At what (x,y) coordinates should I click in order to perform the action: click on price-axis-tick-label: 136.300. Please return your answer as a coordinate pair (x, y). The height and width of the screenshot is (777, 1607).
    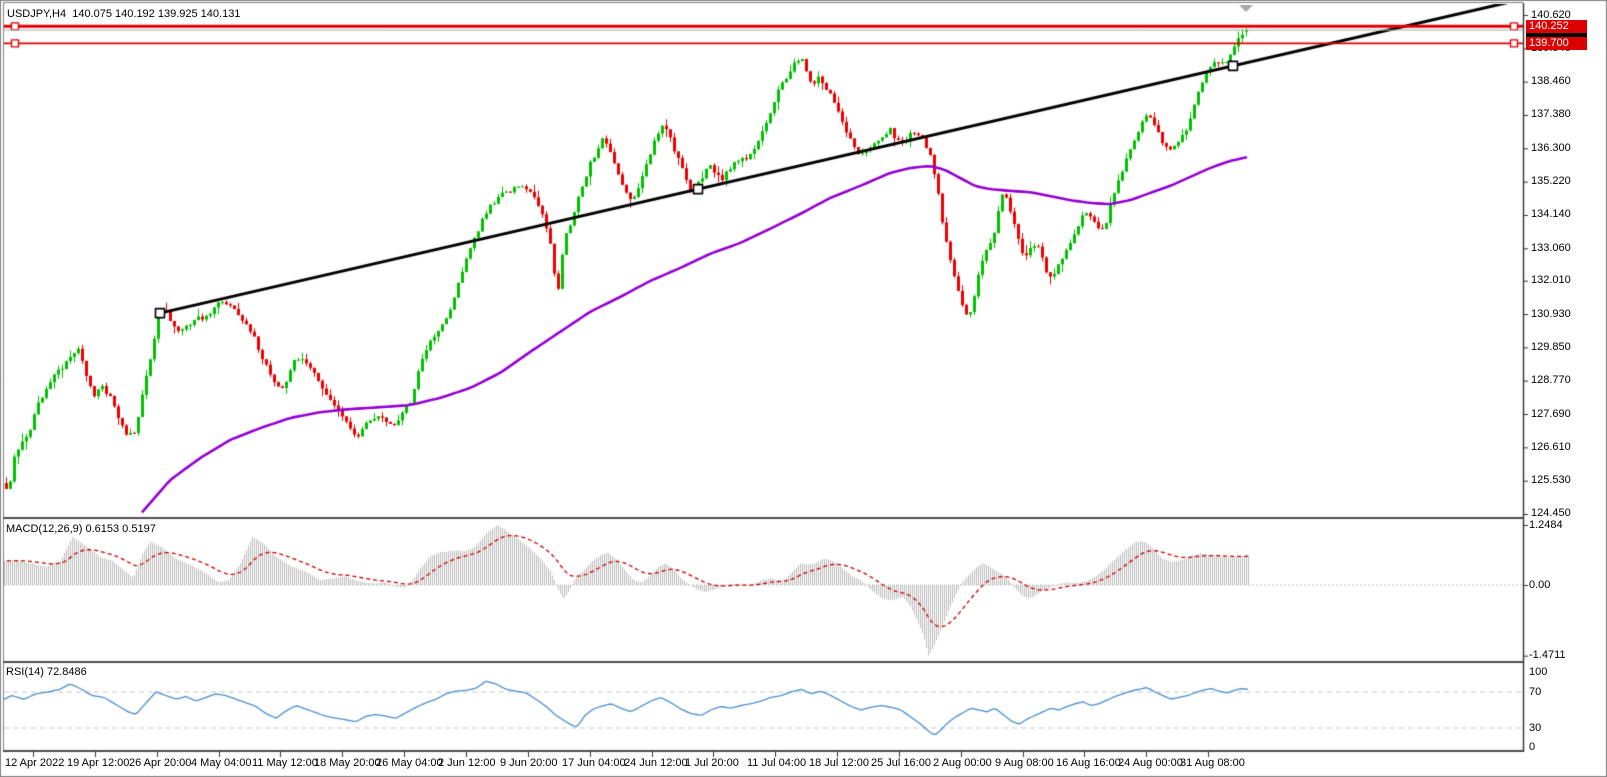
    Looking at the image, I should click on (1551, 147).